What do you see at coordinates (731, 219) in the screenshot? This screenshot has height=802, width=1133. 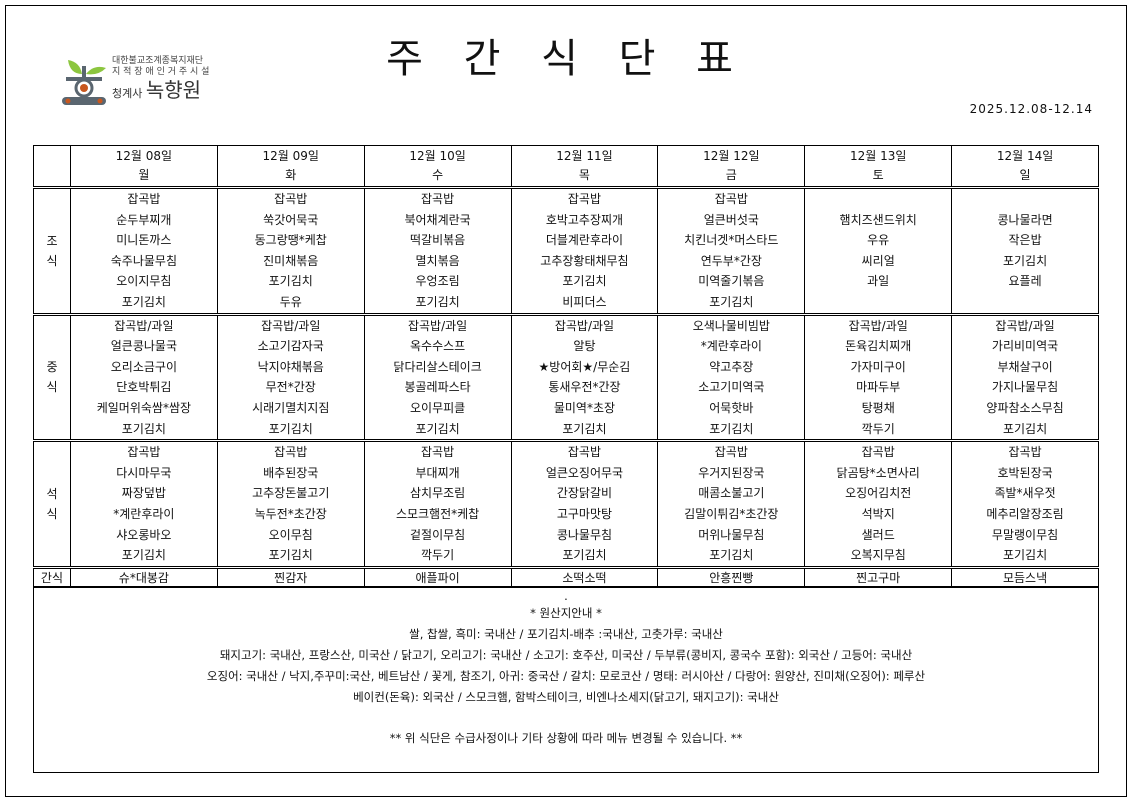 I see `menu-item: 얼큰버섯국` at bounding box center [731, 219].